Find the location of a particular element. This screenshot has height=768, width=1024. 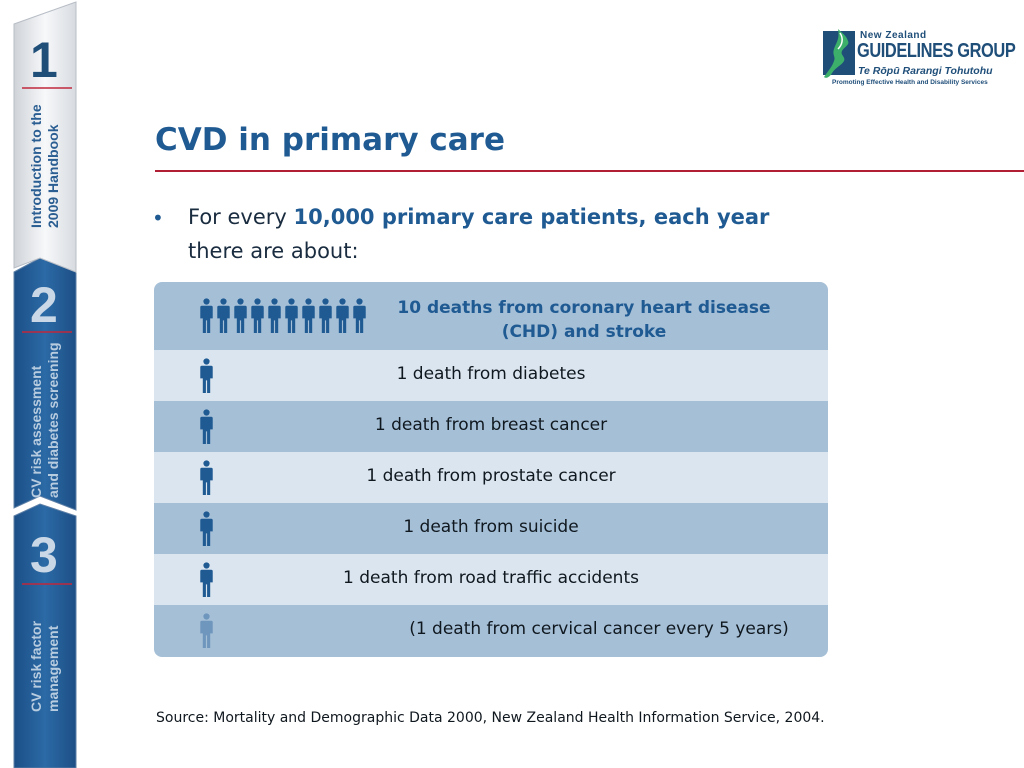

table-row-text: 1 death from breast cancer is located at coordinates (491, 425).